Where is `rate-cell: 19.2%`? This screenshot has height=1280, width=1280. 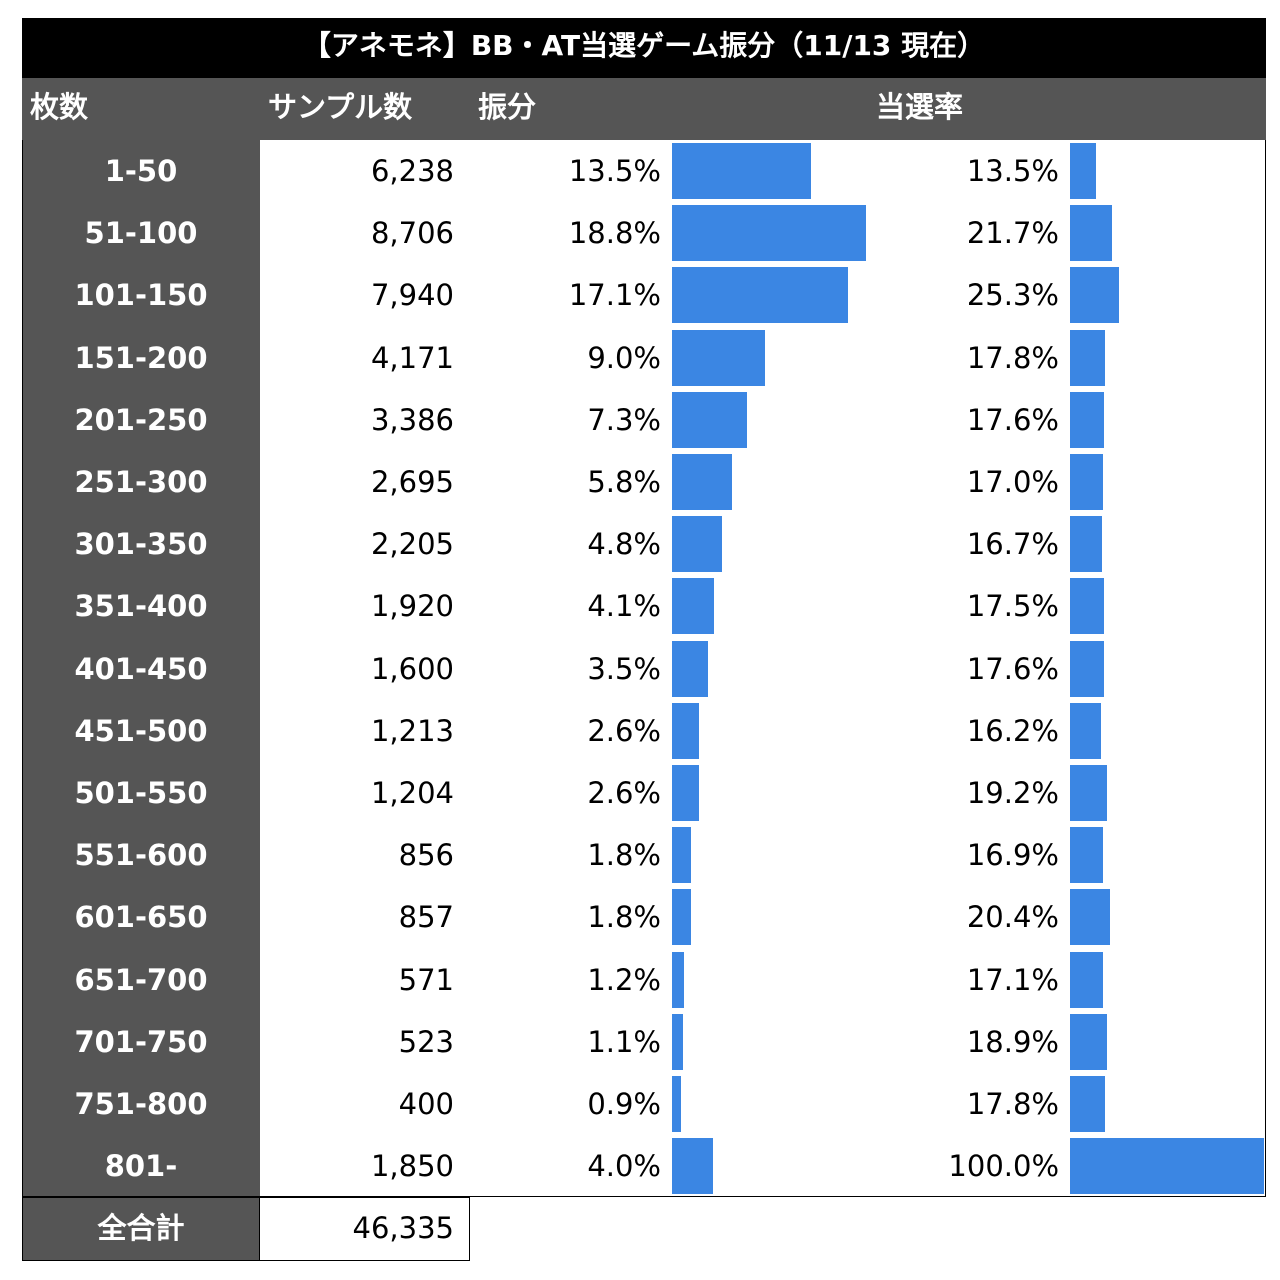
rate-cell: 19.2% is located at coordinates (1012, 793).